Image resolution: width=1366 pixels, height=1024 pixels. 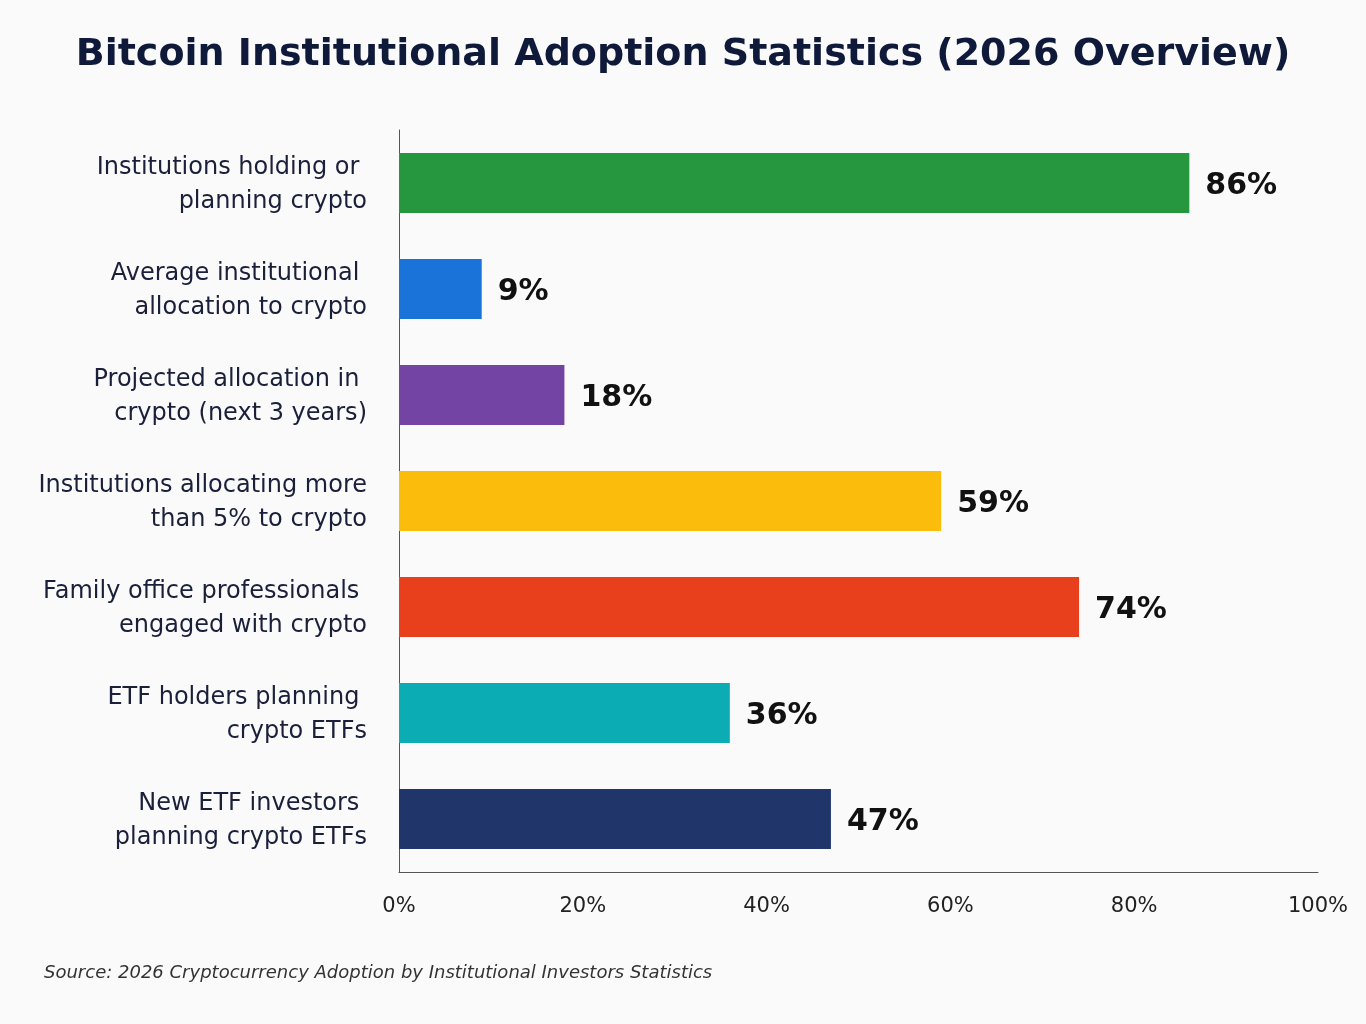 I want to click on y-tick-label: New ETF investors planning crypto ETFs, so click(x=240, y=819).